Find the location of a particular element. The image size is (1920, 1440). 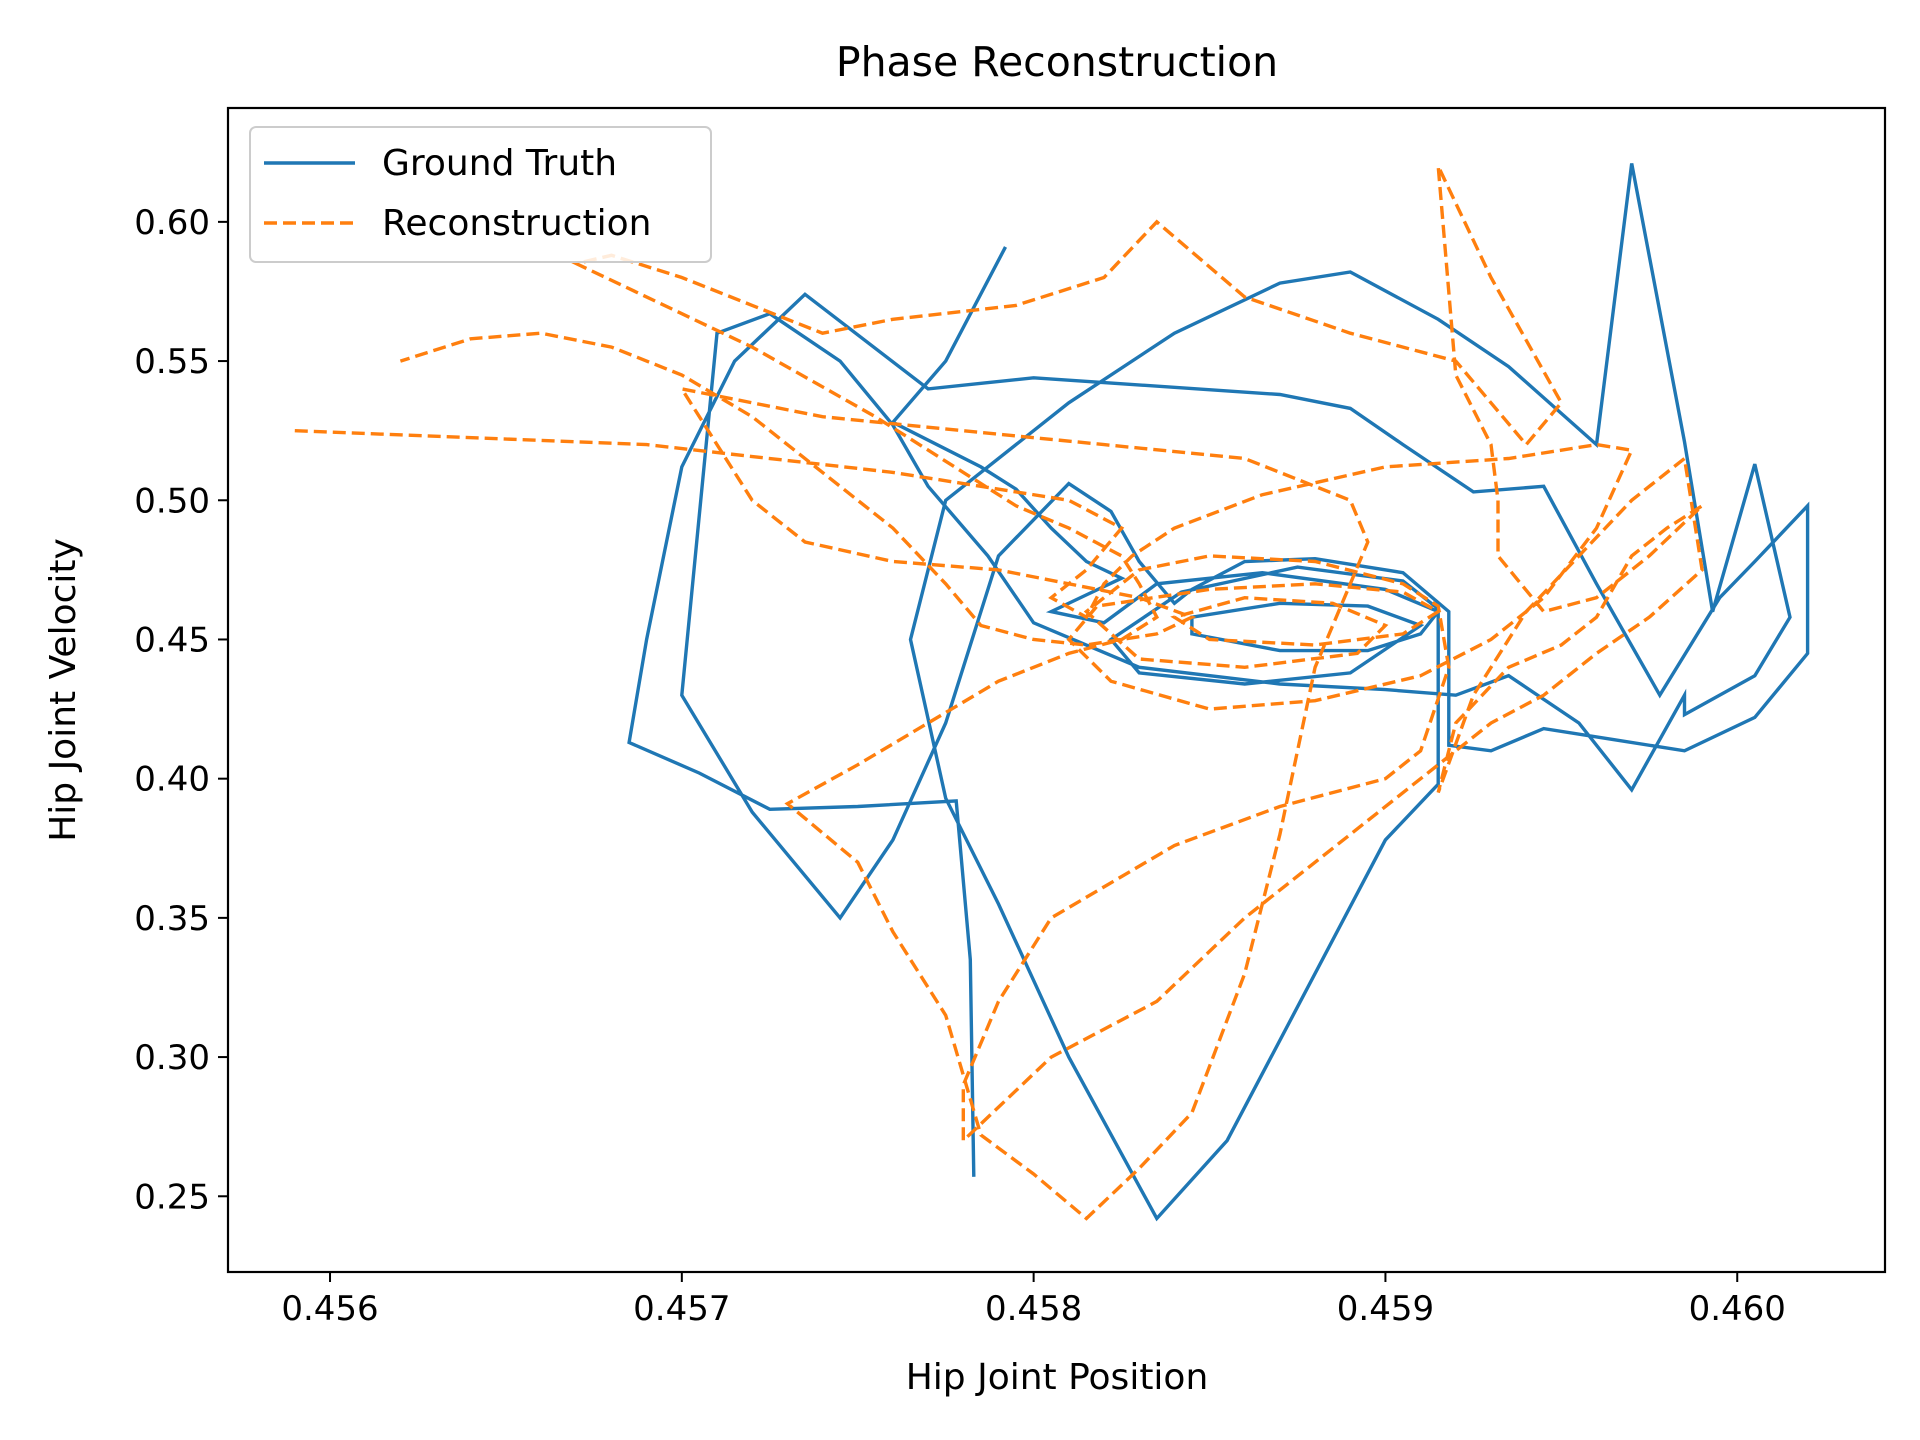

y-axis-label: Hip Joint Velocity is located at coordinates (63, 690).